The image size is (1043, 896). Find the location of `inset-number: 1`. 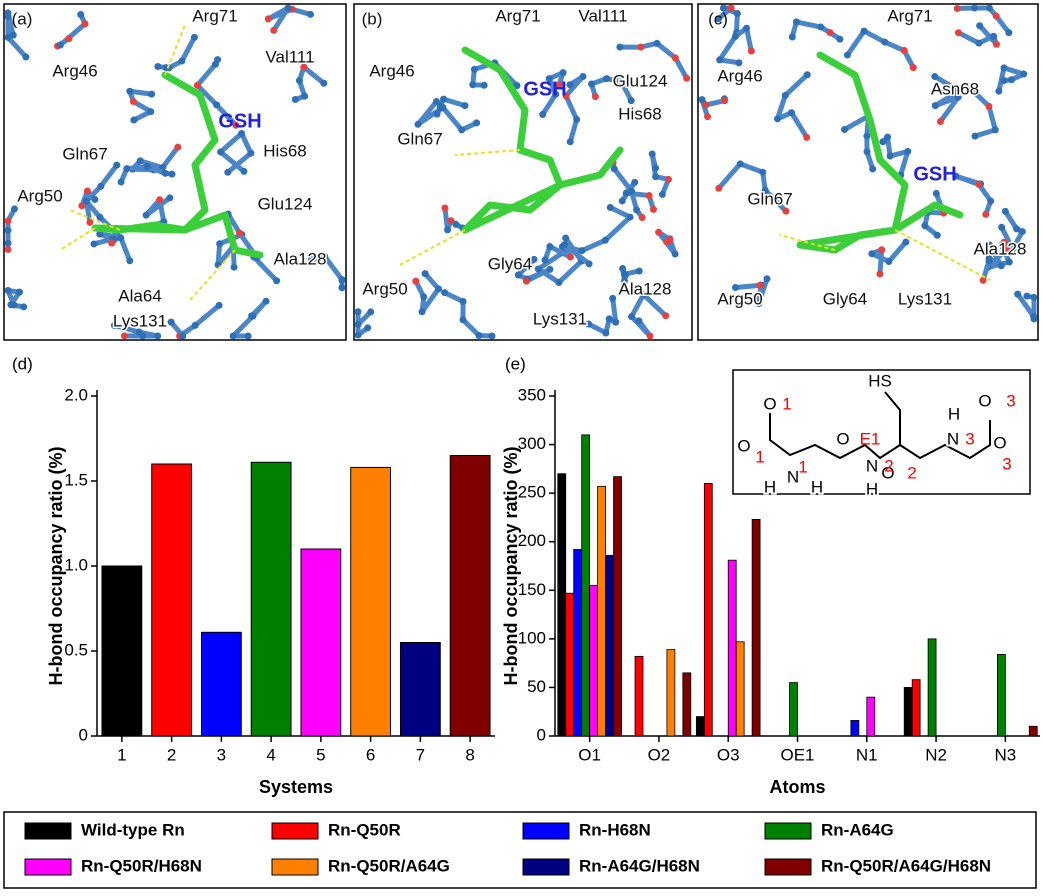

inset-number: 1 is located at coordinates (802, 466).